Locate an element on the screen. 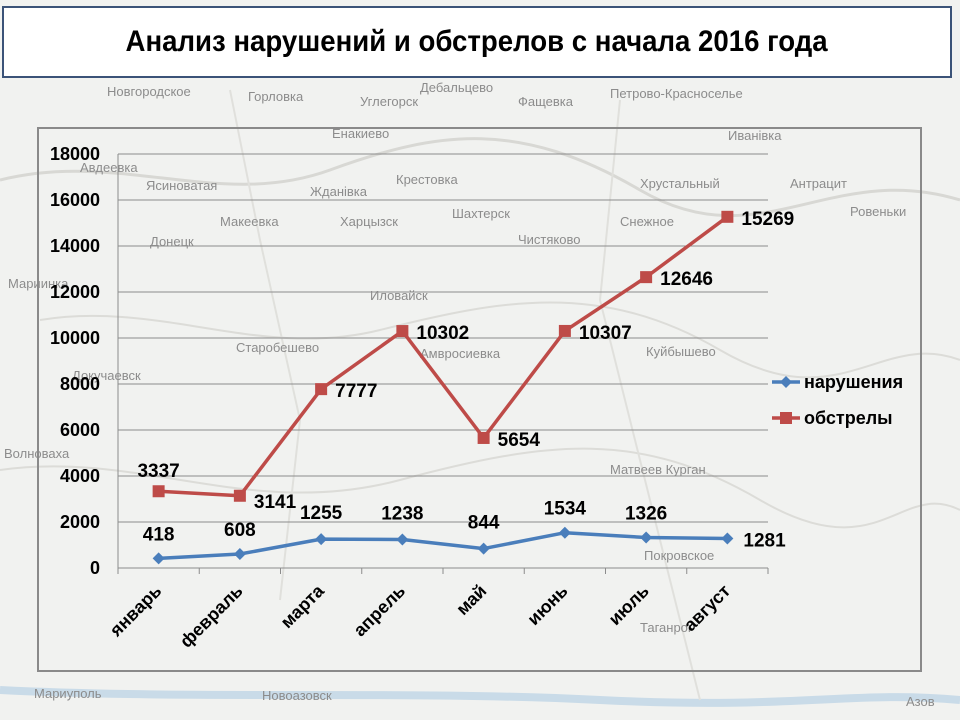  data-label: 418 is located at coordinates (159, 534).